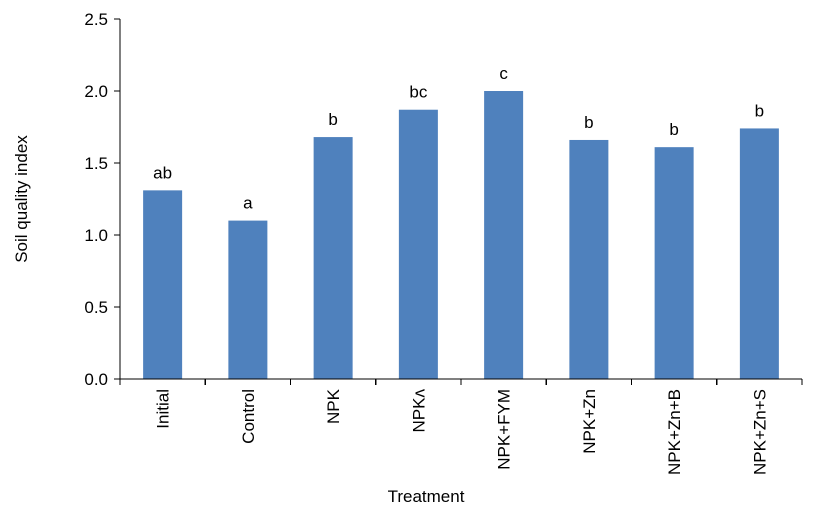  What do you see at coordinates (162, 172) in the screenshot?
I see `data-label-0: ab` at bounding box center [162, 172].